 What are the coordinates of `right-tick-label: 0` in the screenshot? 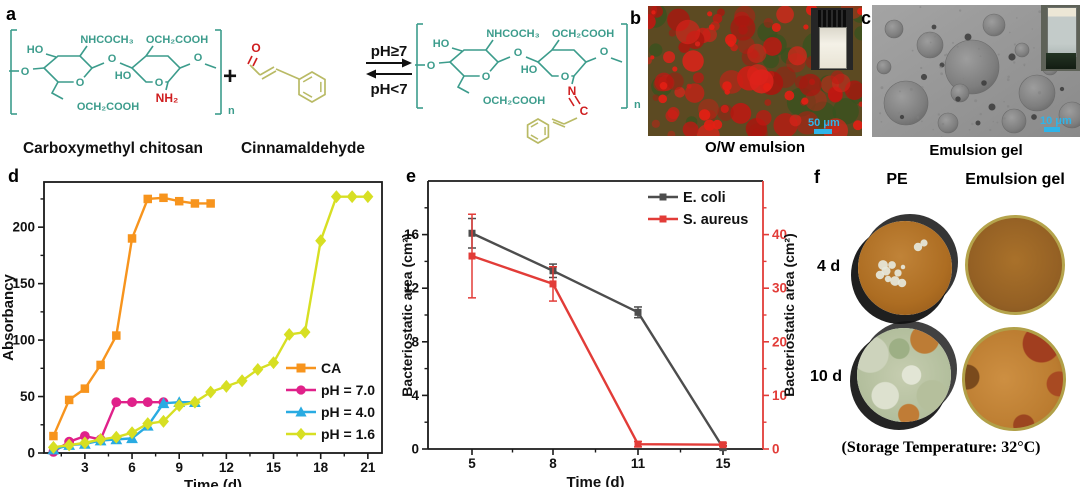 It's located at (776, 449).